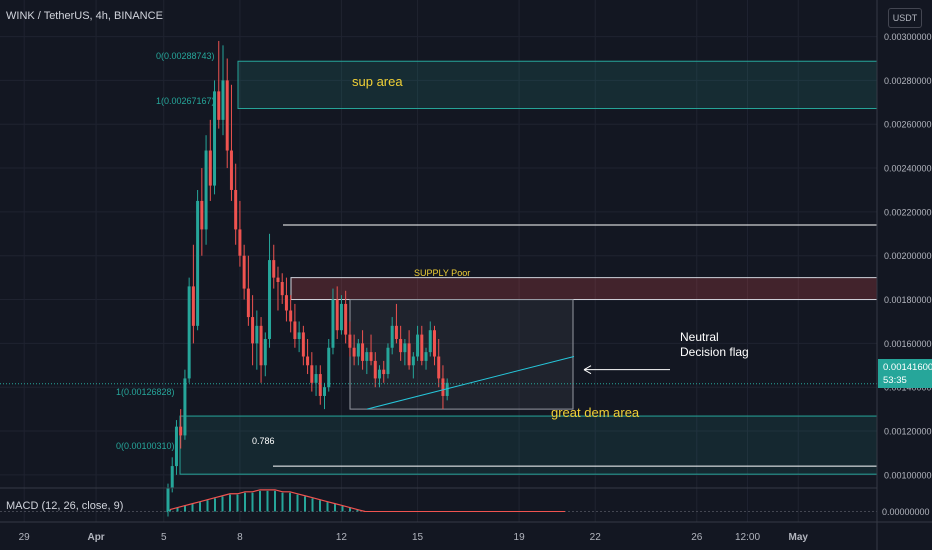 The image size is (932, 550). Describe the element at coordinates (145, 392) in the screenshot. I see `fib-dem-top-label: 1(0.00126828)` at that location.